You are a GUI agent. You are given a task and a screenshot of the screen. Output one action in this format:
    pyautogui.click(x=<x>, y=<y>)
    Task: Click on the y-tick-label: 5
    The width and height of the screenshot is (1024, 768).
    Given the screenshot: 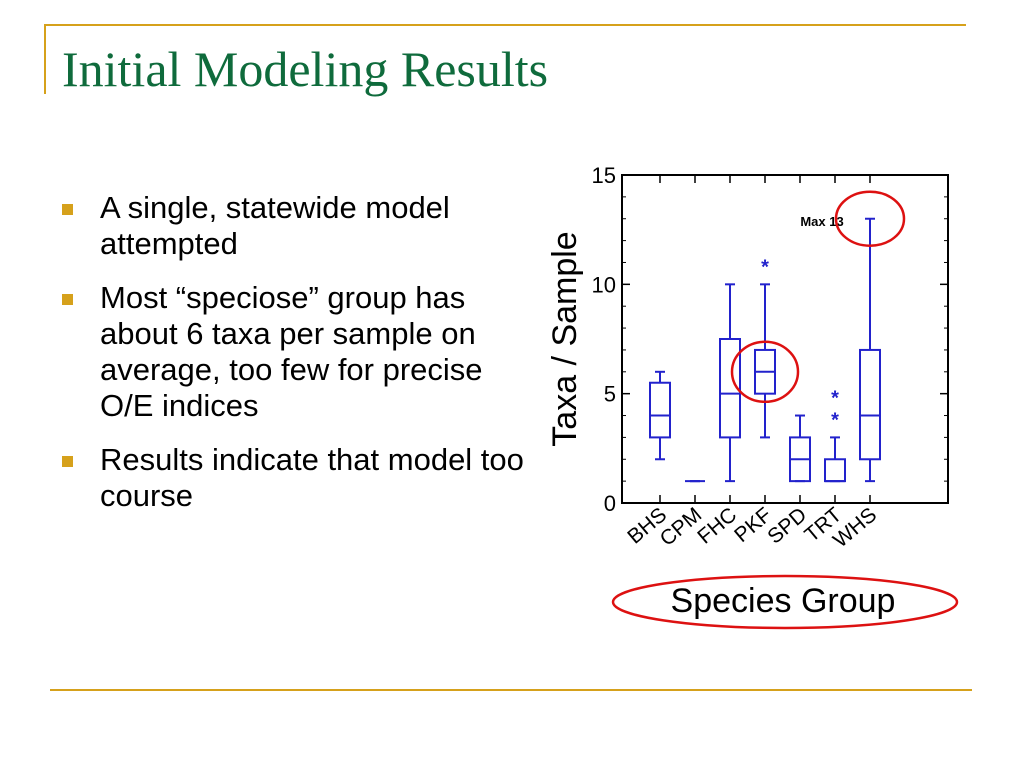 What is the action you would take?
    pyautogui.click(x=610, y=394)
    